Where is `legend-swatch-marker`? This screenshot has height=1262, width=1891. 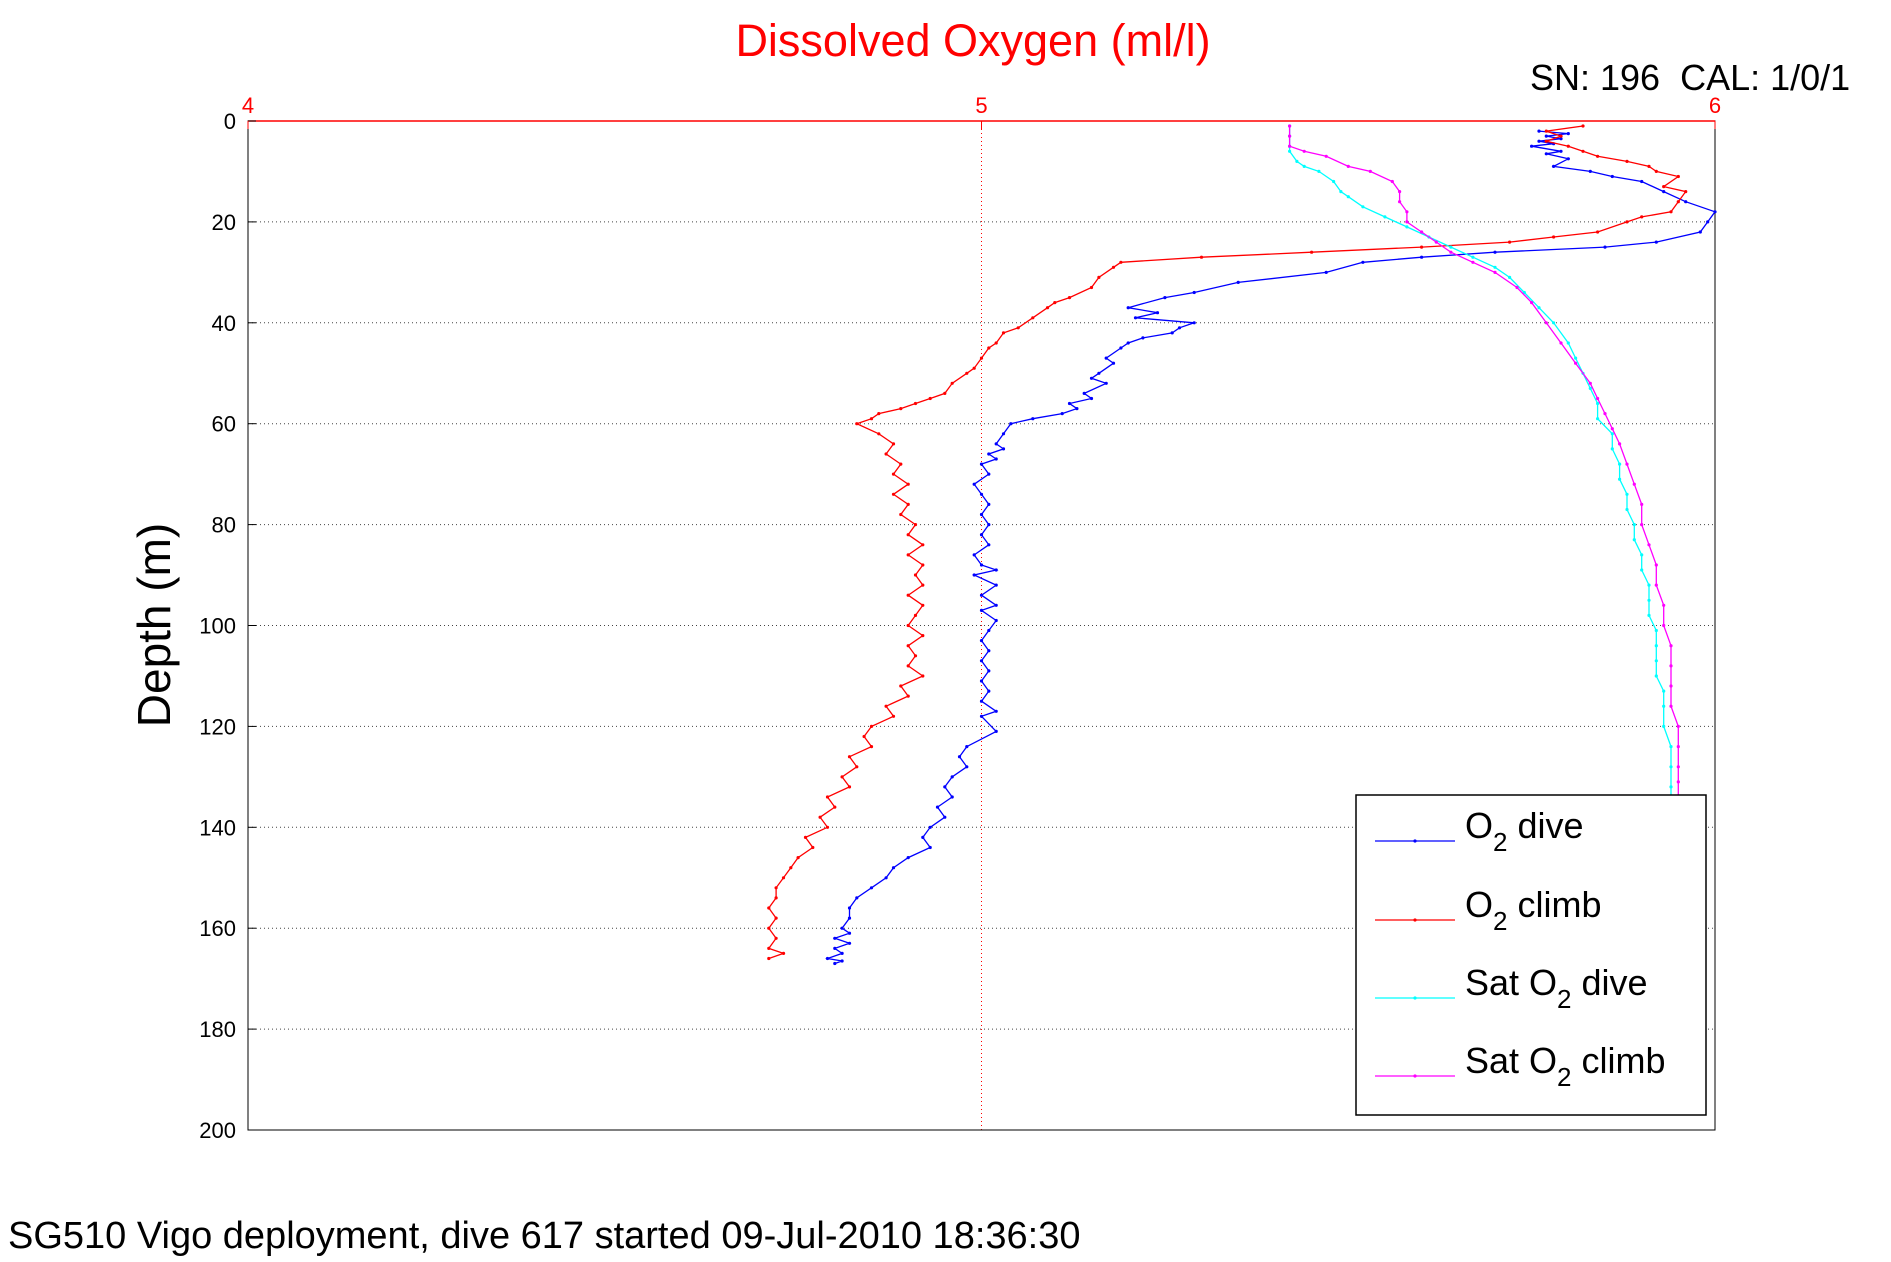 legend-swatch-marker is located at coordinates (1415, 920).